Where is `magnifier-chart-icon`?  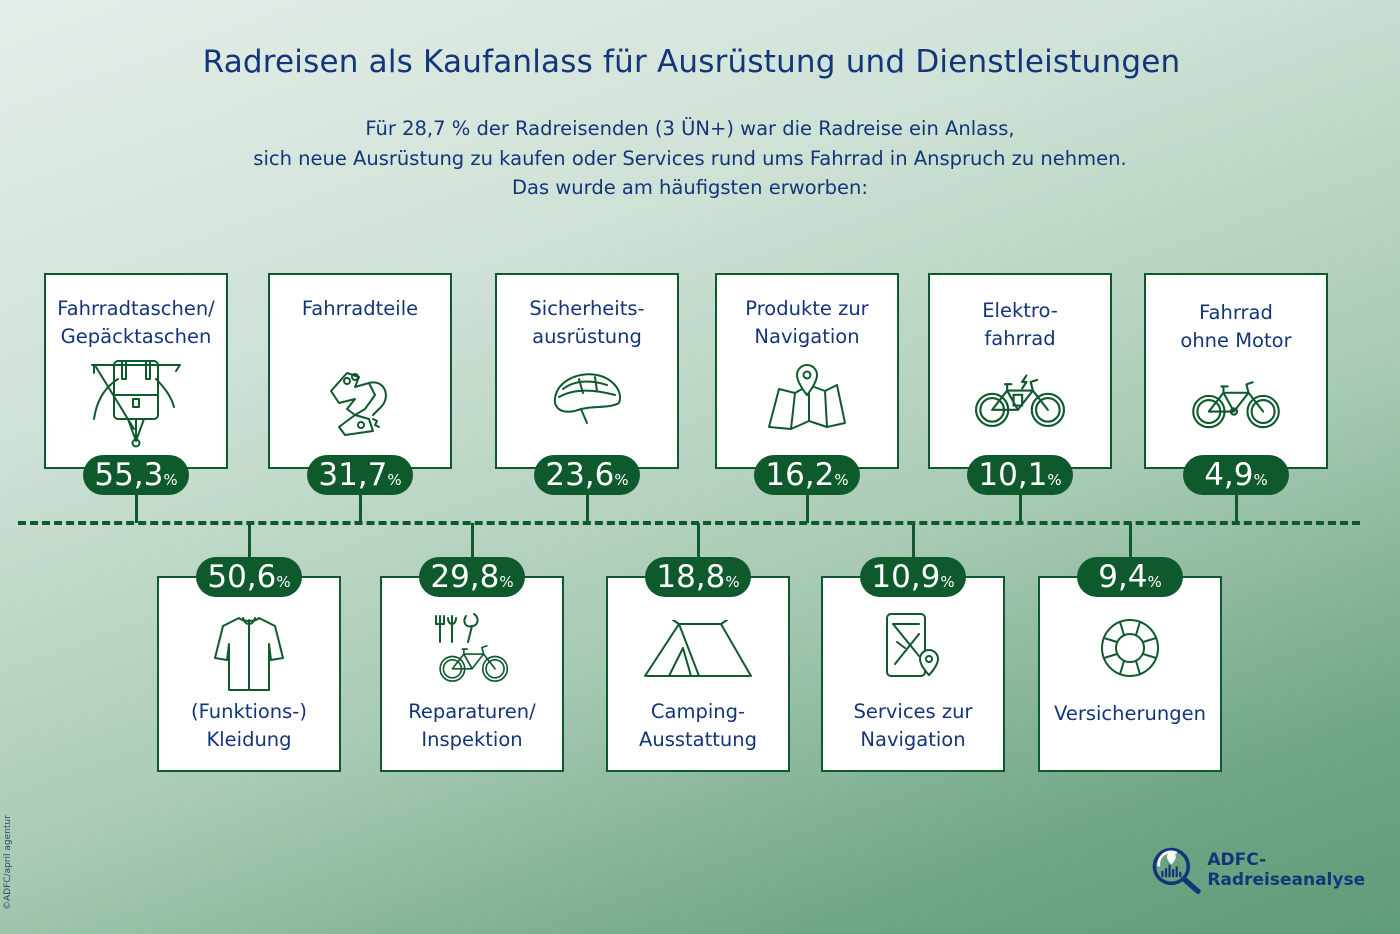
magnifier-chart-icon is located at coordinates (1176, 871).